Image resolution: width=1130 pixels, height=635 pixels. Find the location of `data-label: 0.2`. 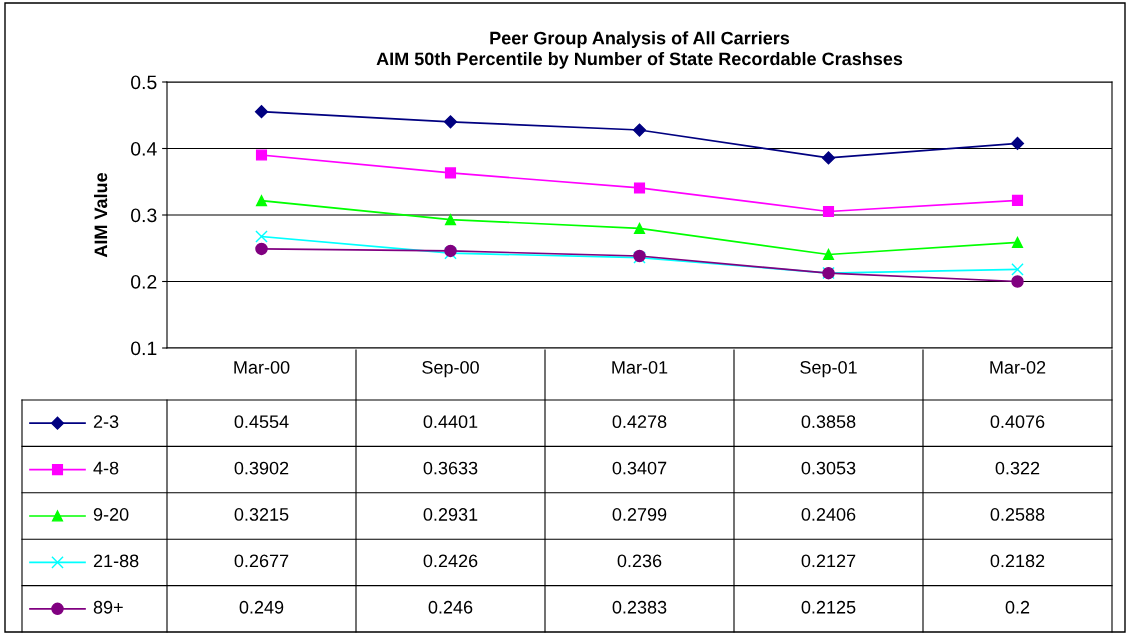

data-label: 0.2 is located at coordinates (1017, 607).